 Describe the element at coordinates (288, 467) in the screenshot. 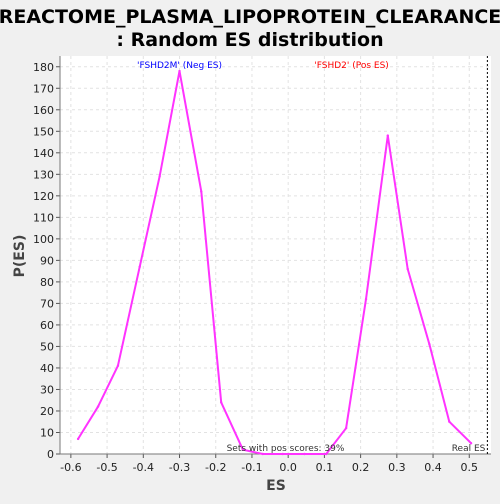

I see `x-tick-label: 0.0` at that location.